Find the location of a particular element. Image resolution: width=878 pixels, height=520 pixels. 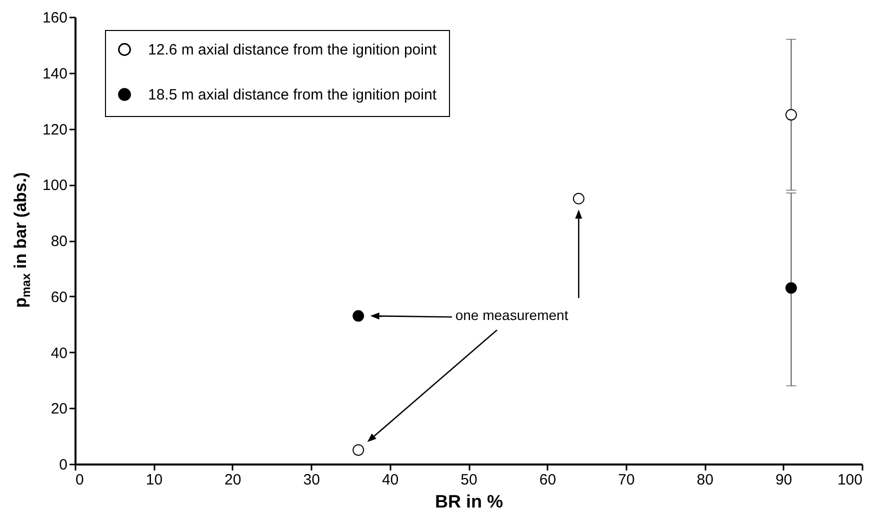

x-tick-label: 80 is located at coordinates (705, 480).